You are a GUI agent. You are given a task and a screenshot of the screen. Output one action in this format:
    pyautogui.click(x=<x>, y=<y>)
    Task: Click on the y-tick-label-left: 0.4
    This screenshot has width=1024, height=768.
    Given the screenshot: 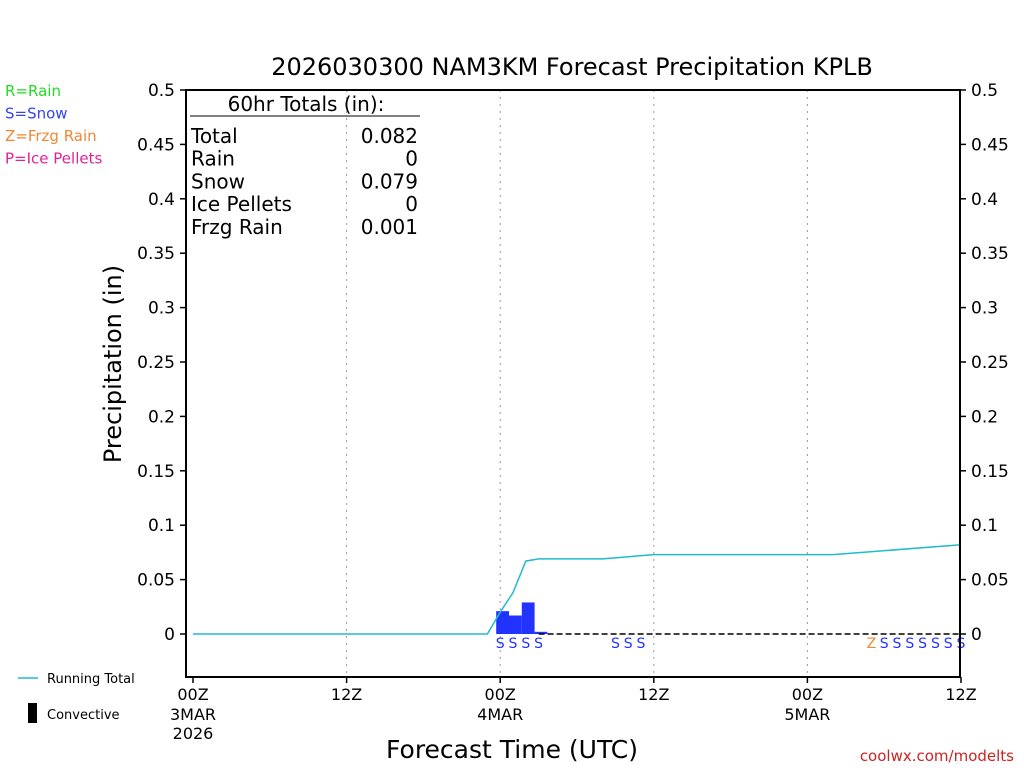 What is the action you would take?
    pyautogui.click(x=161, y=200)
    